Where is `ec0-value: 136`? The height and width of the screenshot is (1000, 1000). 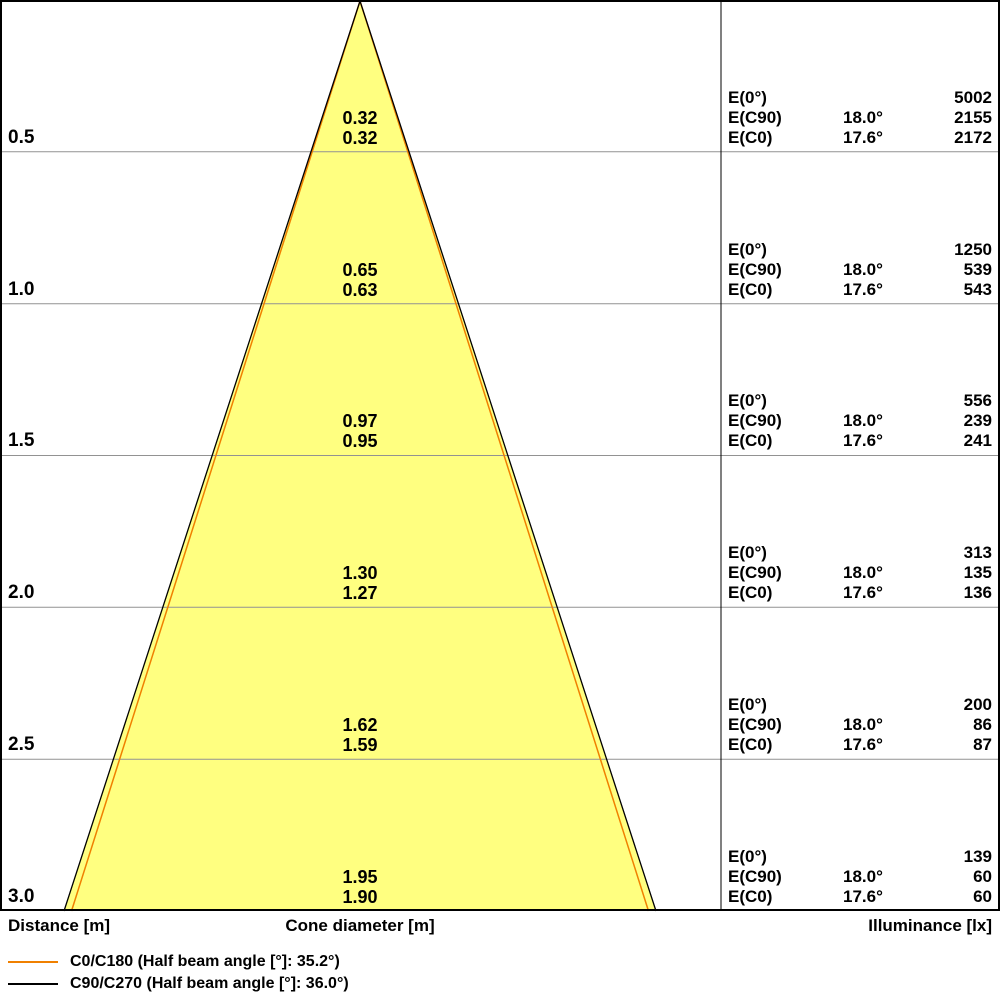 ec0-value: 136 is located at coordinates (977, 592).